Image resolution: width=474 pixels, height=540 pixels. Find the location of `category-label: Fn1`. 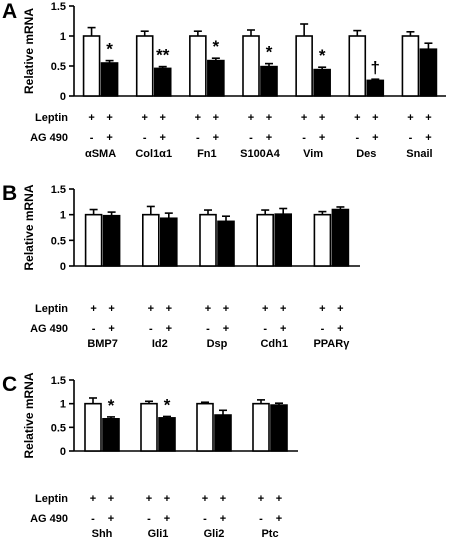

category-label: Fn1 is located at coordinates (207, 154).